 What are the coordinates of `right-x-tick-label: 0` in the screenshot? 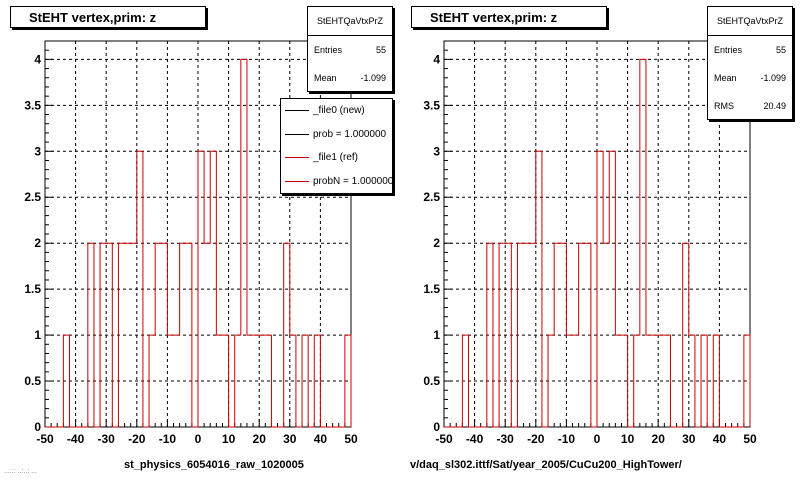 It's located at (597, 439).